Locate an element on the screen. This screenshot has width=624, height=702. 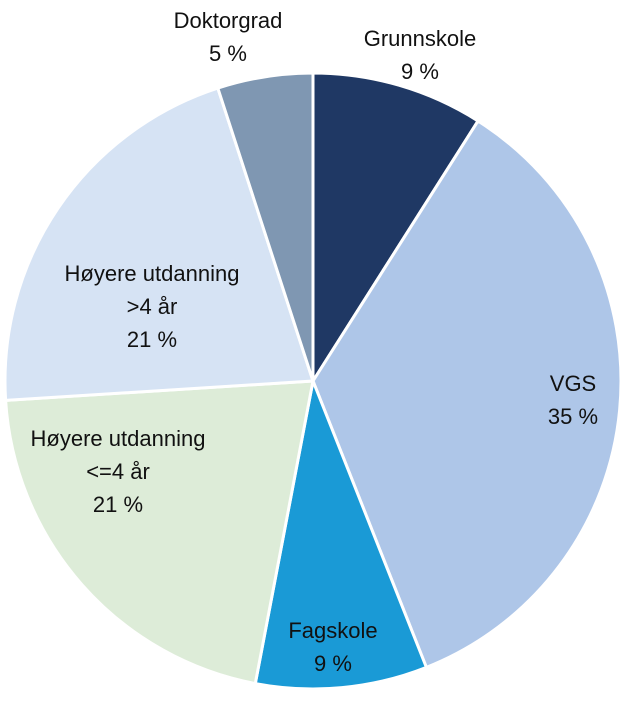
slice-label: Doktorgrad is located at coordinates (228, 20).